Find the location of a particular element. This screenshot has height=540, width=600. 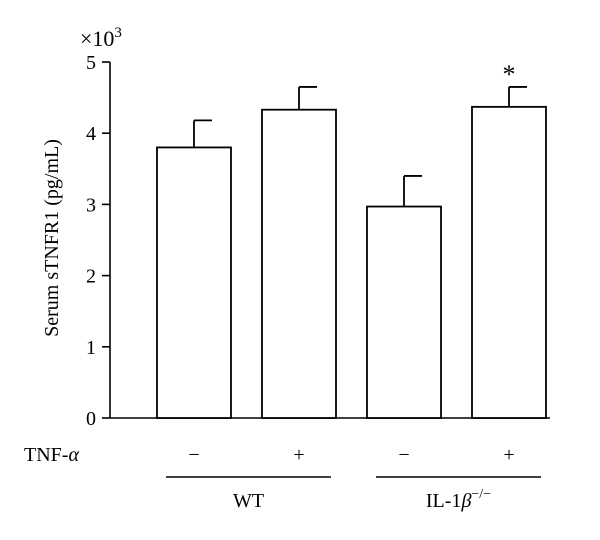

significance-asterisk: * is located at coordinates (509, 74).